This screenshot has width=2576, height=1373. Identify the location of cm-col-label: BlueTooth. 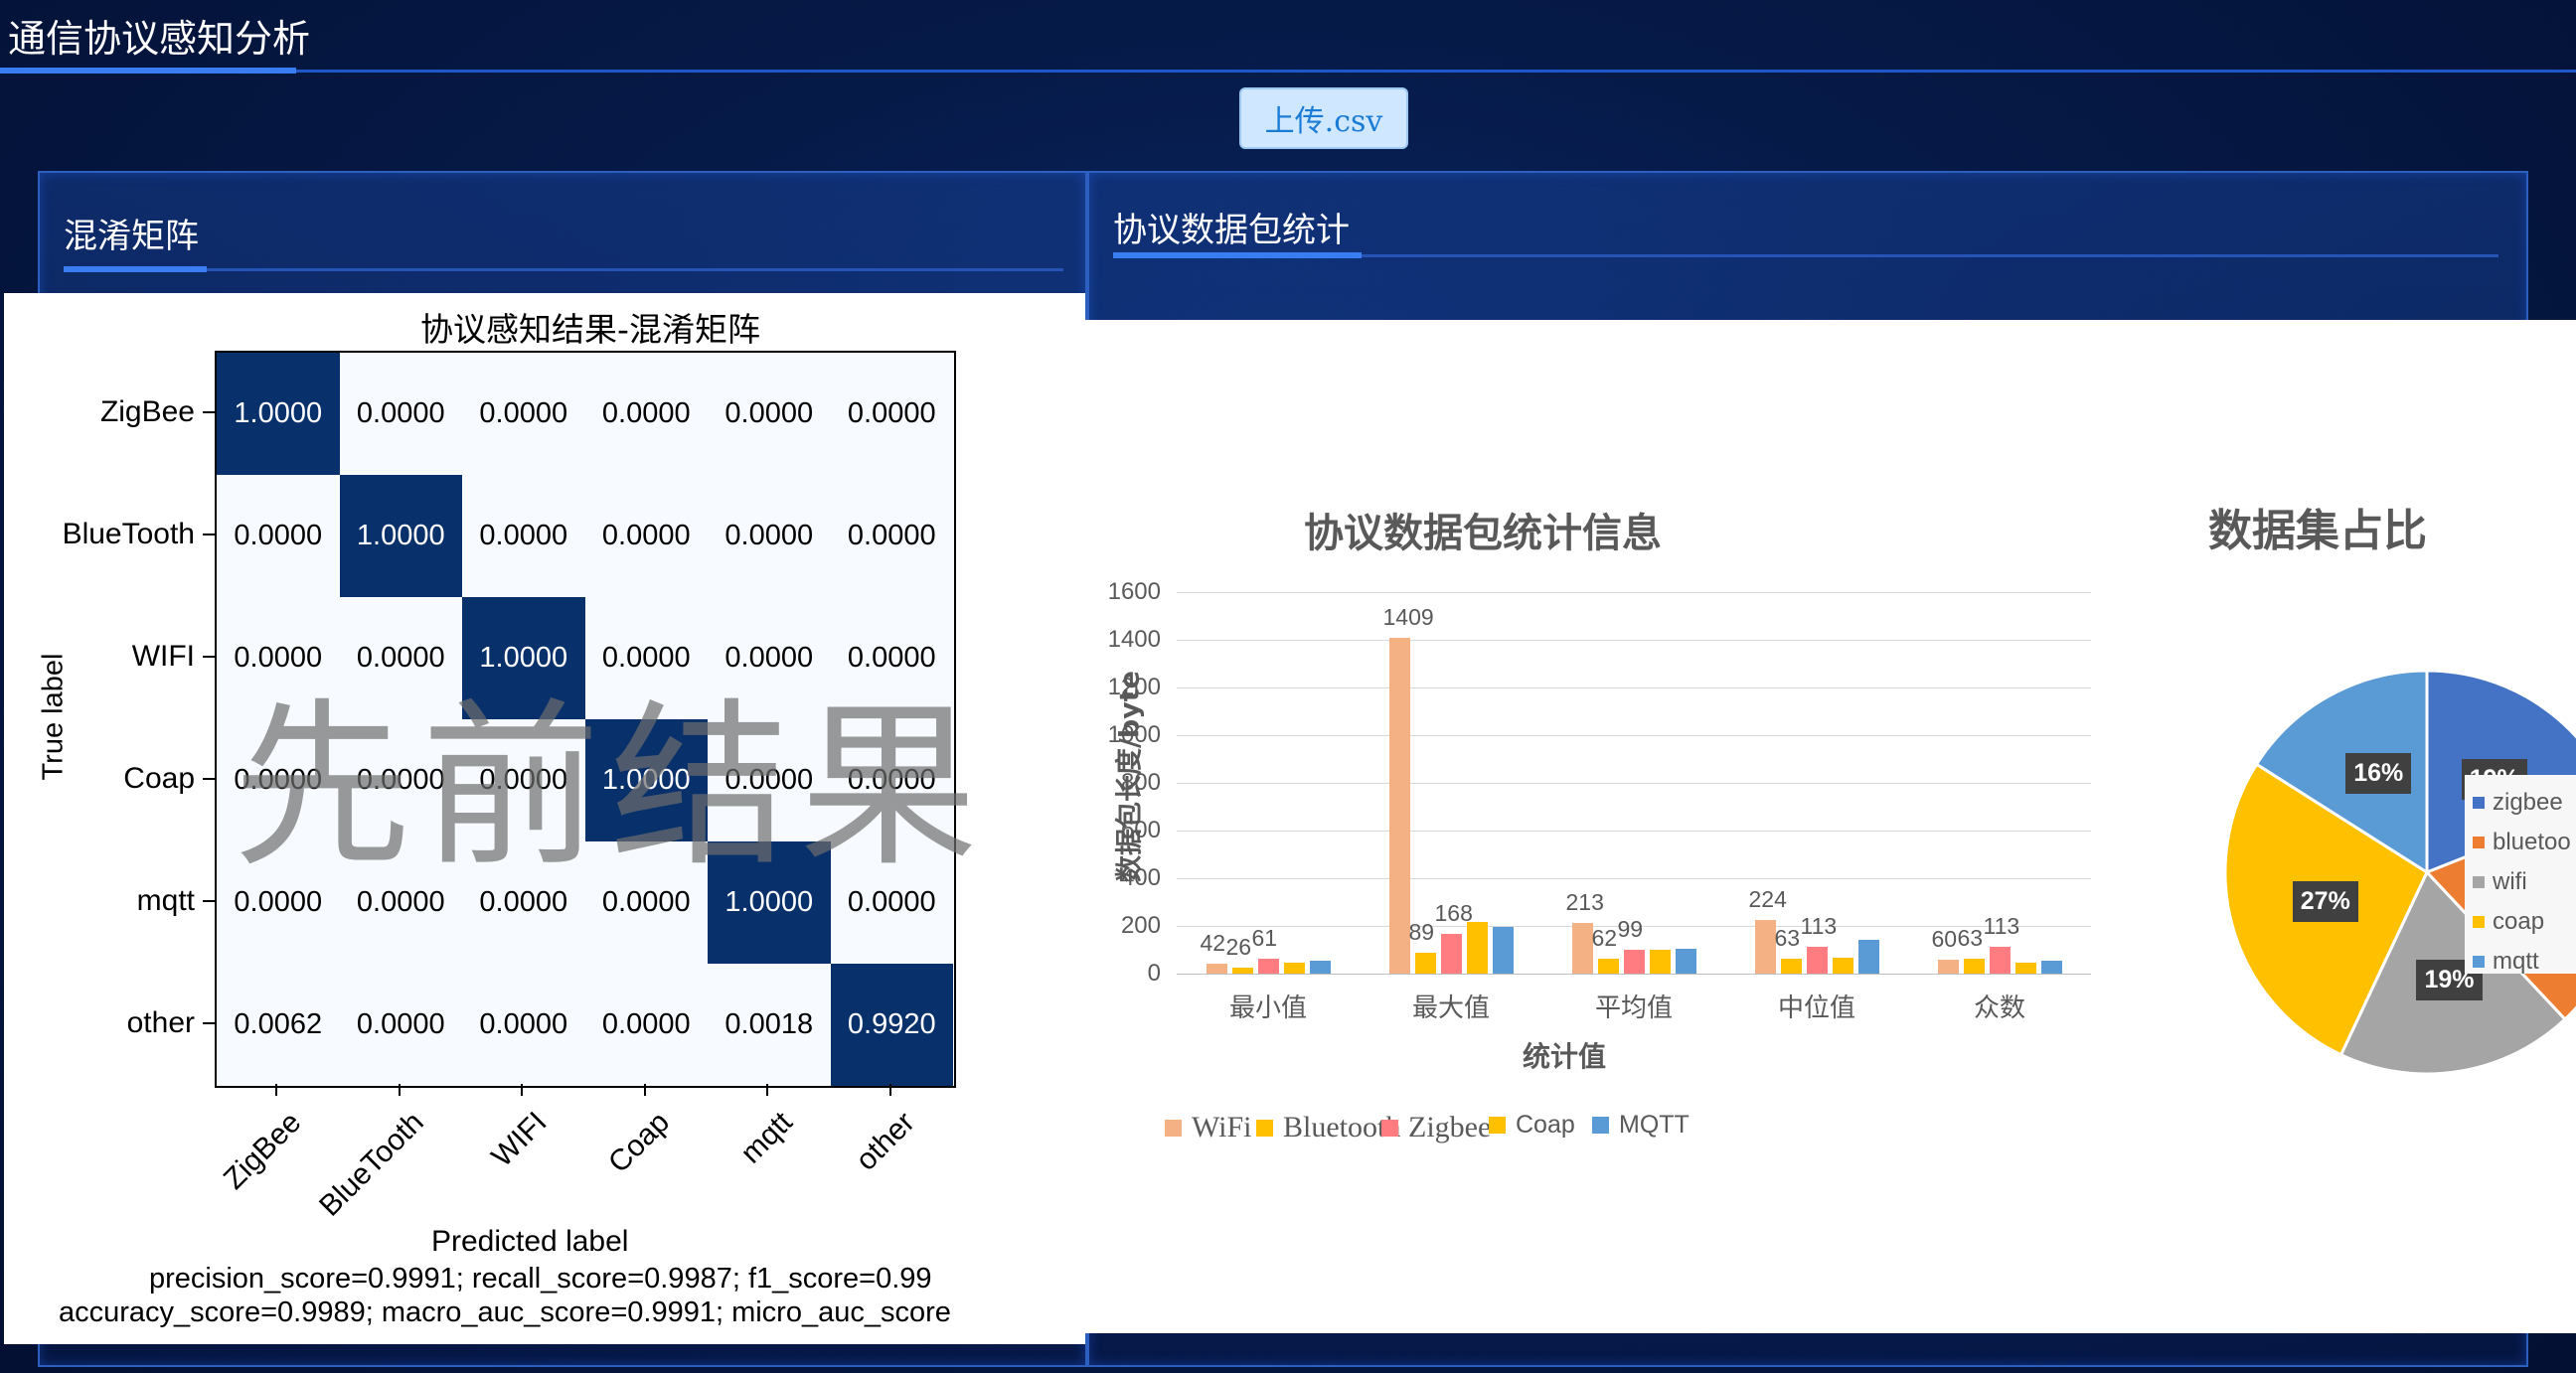
(371, 1164).